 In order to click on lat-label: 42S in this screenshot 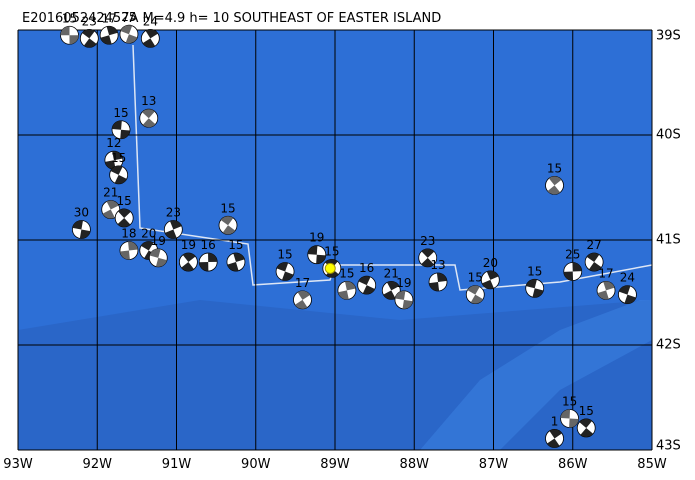, I will do `click(668, 345)`.